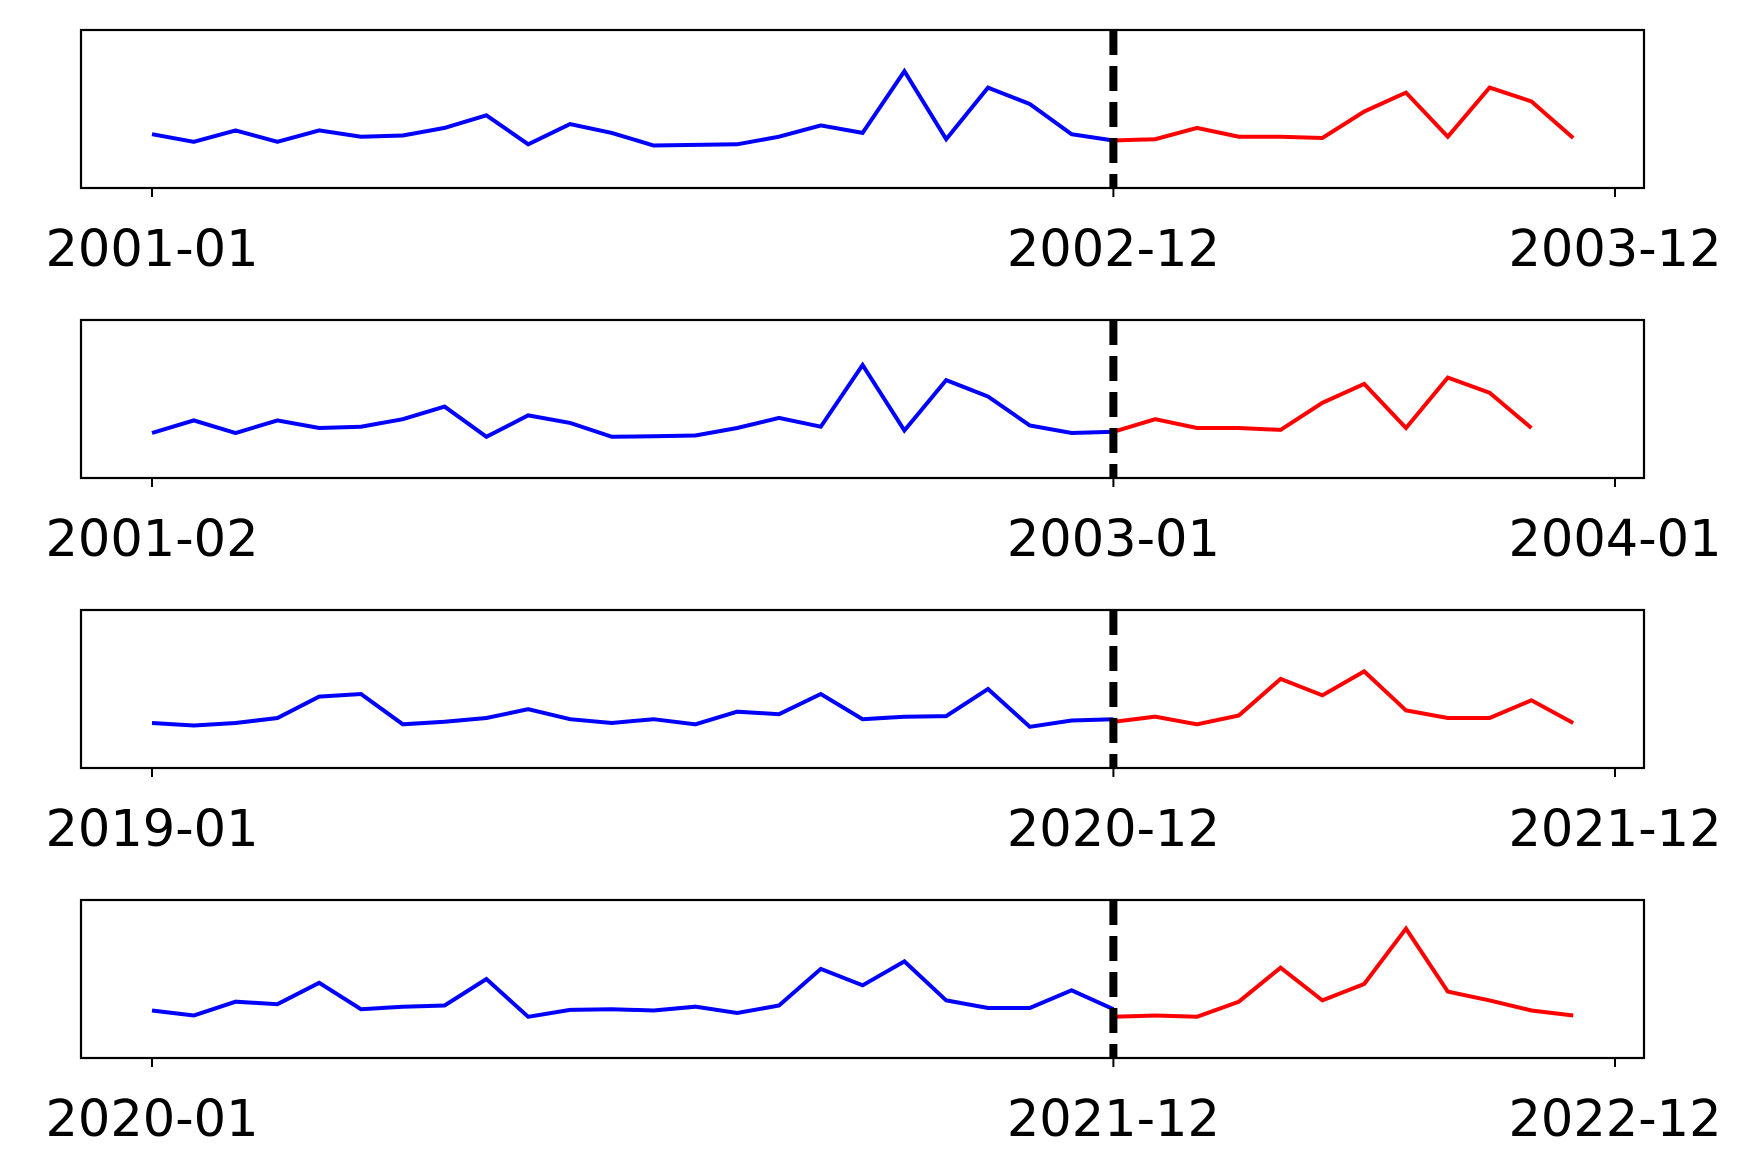 The width and height of the screenshot is (1759, 1170). What do you see at coordinates (1614, 249) in the screenshot?
I see `x-tick-label: 2003-12` at bounding box center [1614, 249].